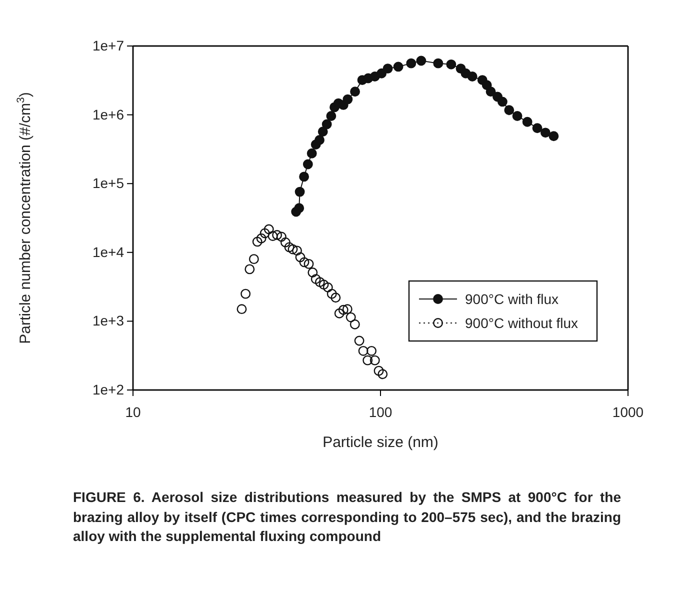 The height and width of the screenshot is (593, 674). I want to click on x-tick-label: 10, so click(133, 412).